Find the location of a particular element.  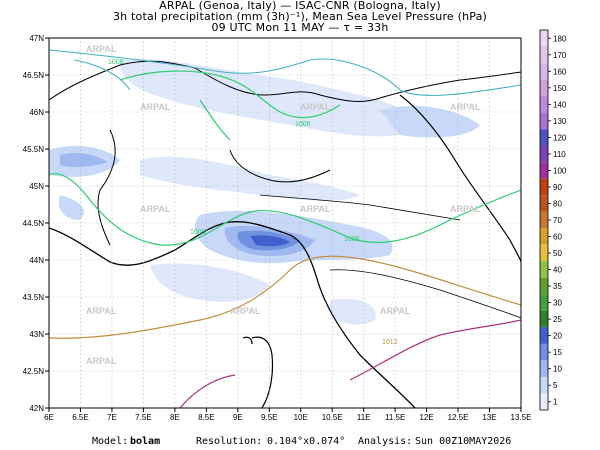

longitude-tick-label: 13E is located at coordinates (489, 417).